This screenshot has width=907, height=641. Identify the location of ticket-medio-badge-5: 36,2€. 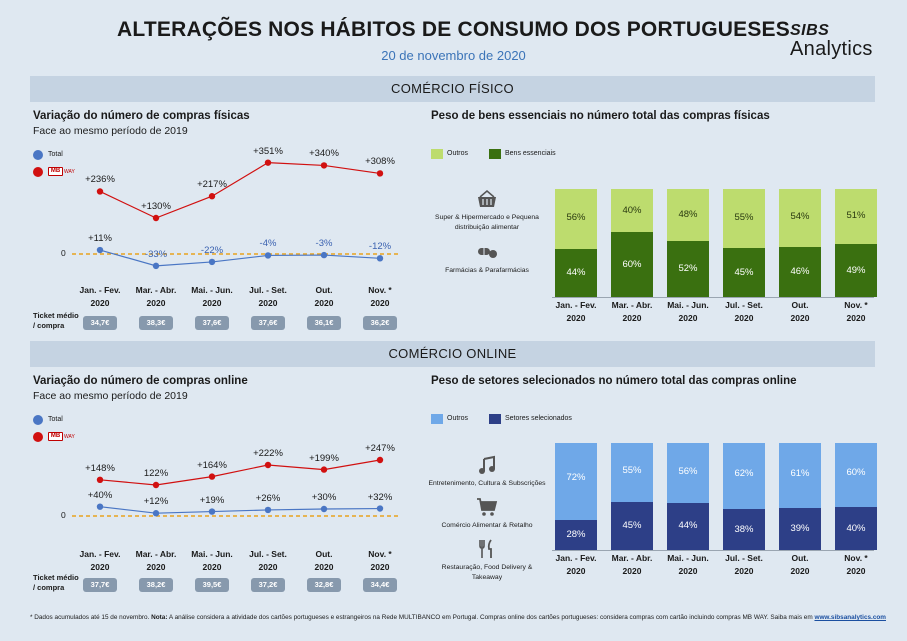
(380, 323).